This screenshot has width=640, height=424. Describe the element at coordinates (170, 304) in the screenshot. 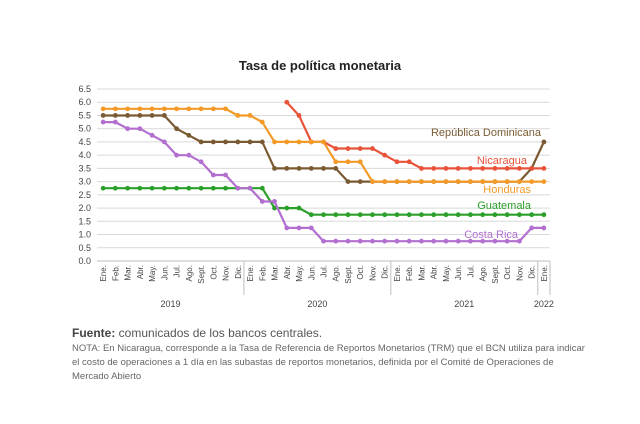

I see `year-label: 2019` at that location.